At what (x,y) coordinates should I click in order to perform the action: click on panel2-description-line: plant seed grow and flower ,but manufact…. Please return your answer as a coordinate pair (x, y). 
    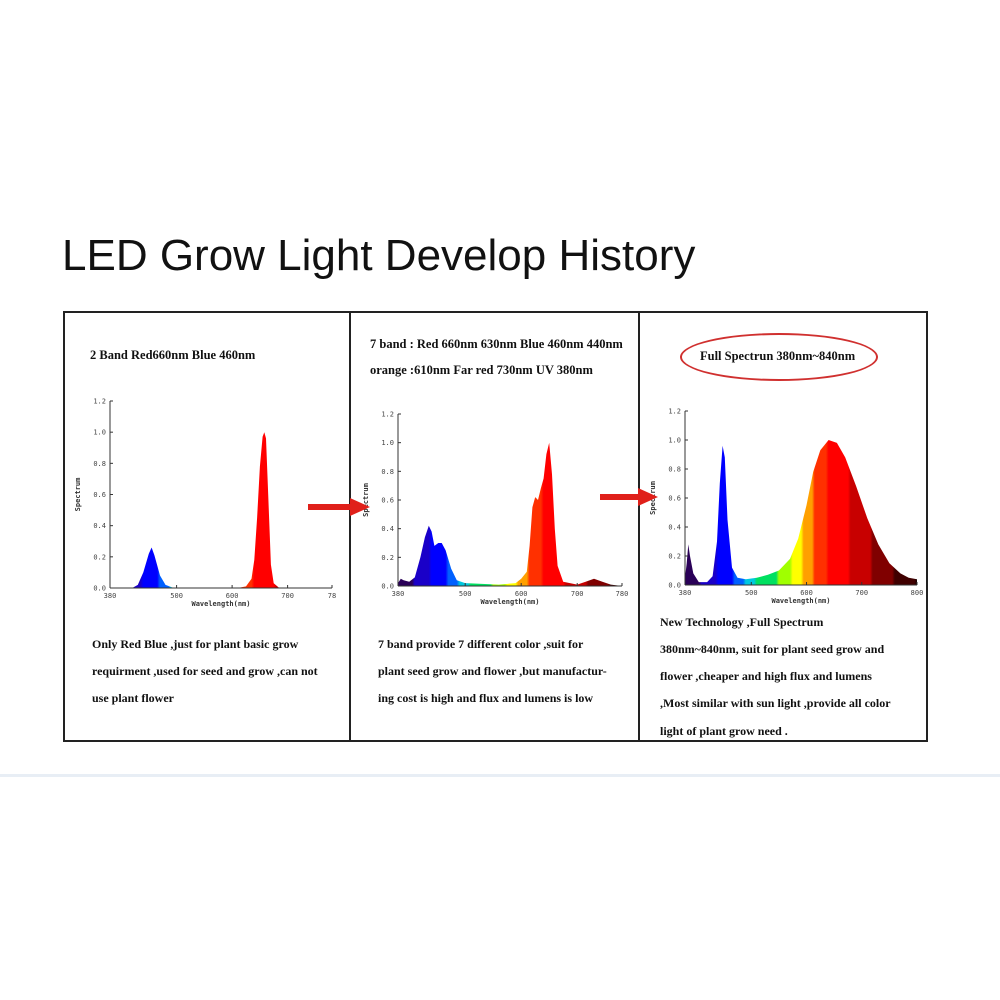
    Looking at the image, I should click on (492, 671).